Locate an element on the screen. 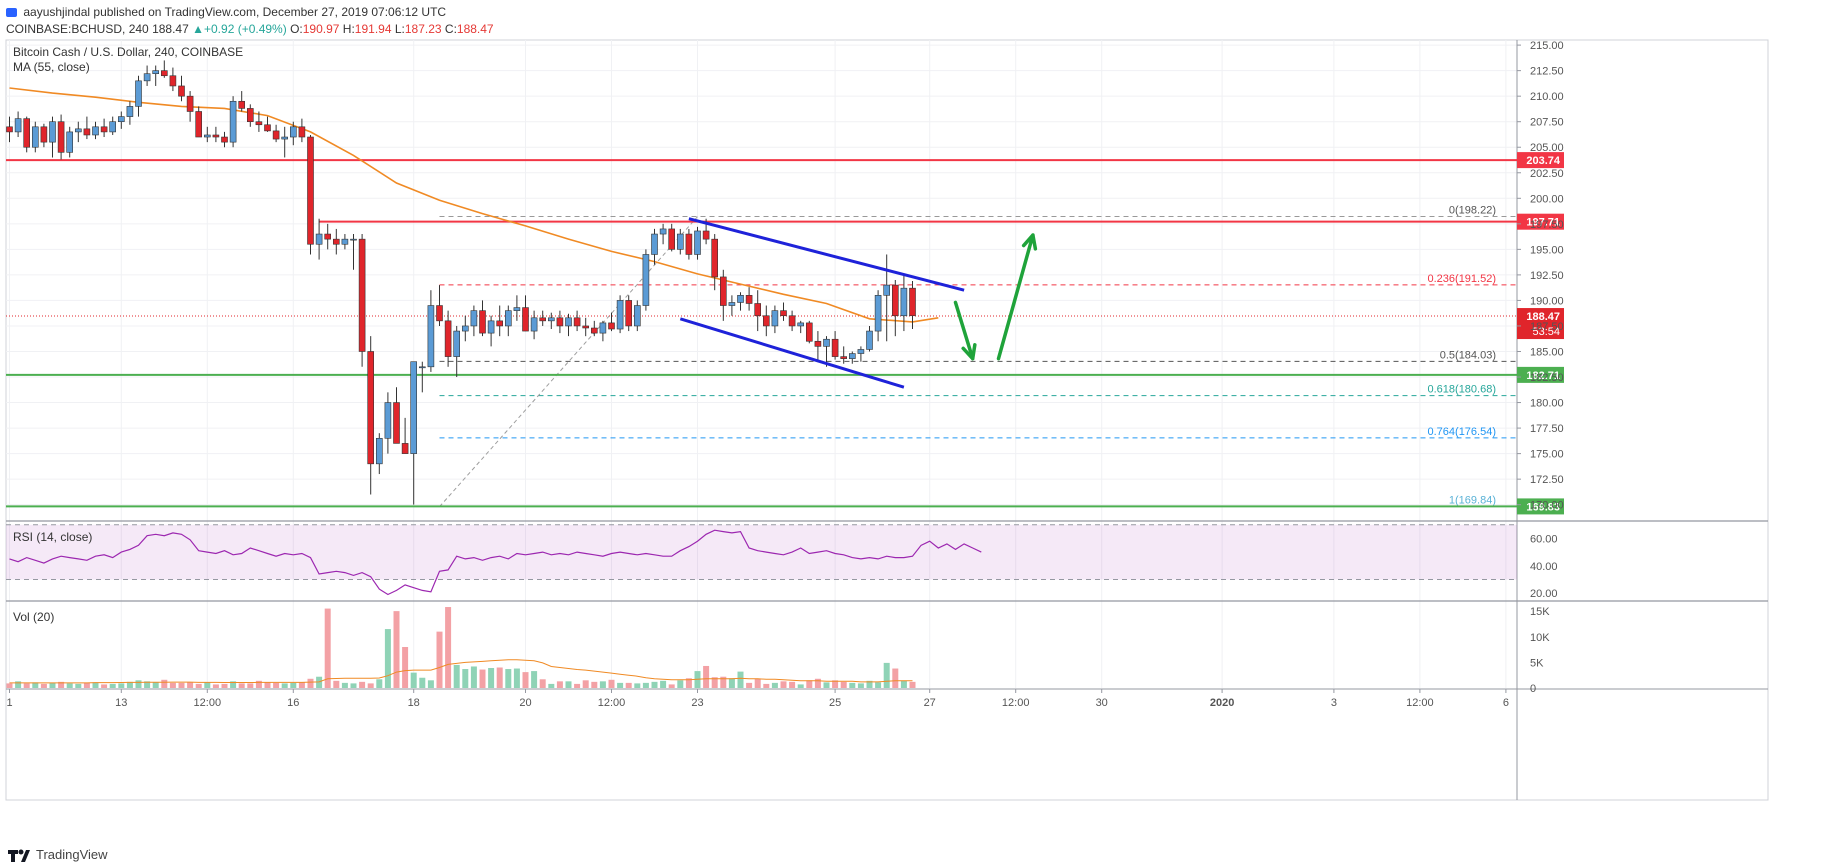 The height and width of the screenshot is (868, 1828). rsi-tick-label: 40.00 is located at coordinates (1544, 567).